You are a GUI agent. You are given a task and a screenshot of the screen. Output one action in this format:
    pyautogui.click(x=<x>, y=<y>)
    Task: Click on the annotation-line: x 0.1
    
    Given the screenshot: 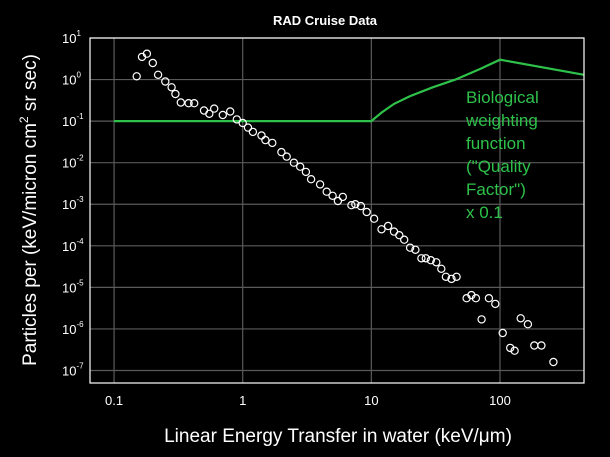 What is the action you would take?
    pyautogui.click(x=484, y=212)
    